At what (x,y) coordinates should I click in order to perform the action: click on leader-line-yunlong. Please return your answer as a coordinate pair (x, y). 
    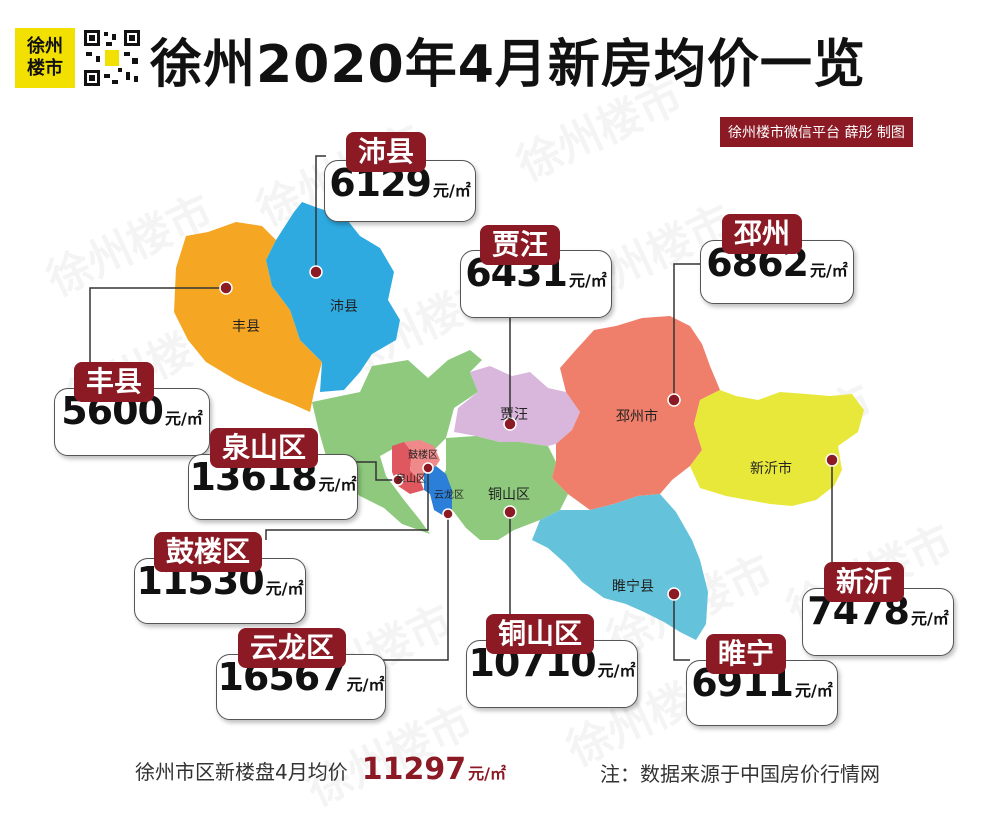
    Looking at the image, I should click on (414, 587).